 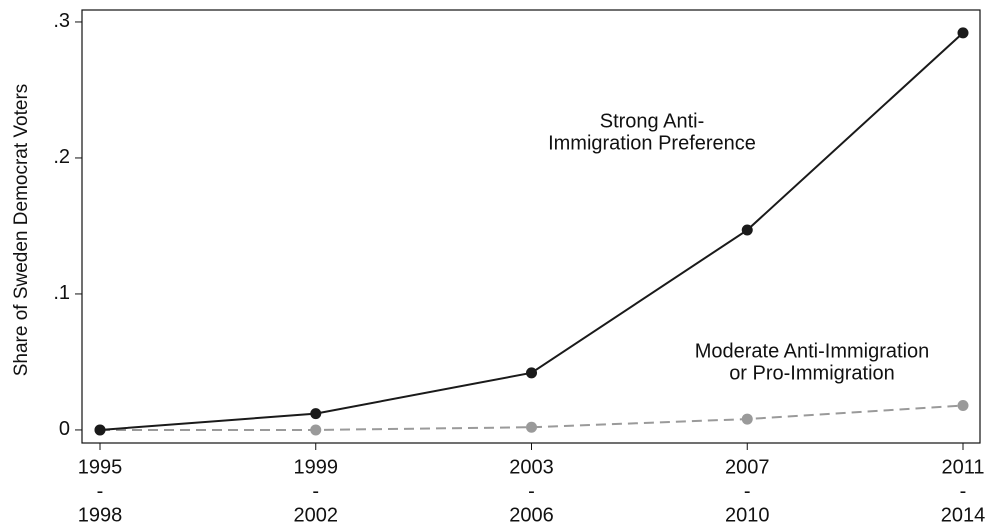 I want to click on y-axis-label: Share of Sweden Democrat Voters, so click(x=21, y=230).